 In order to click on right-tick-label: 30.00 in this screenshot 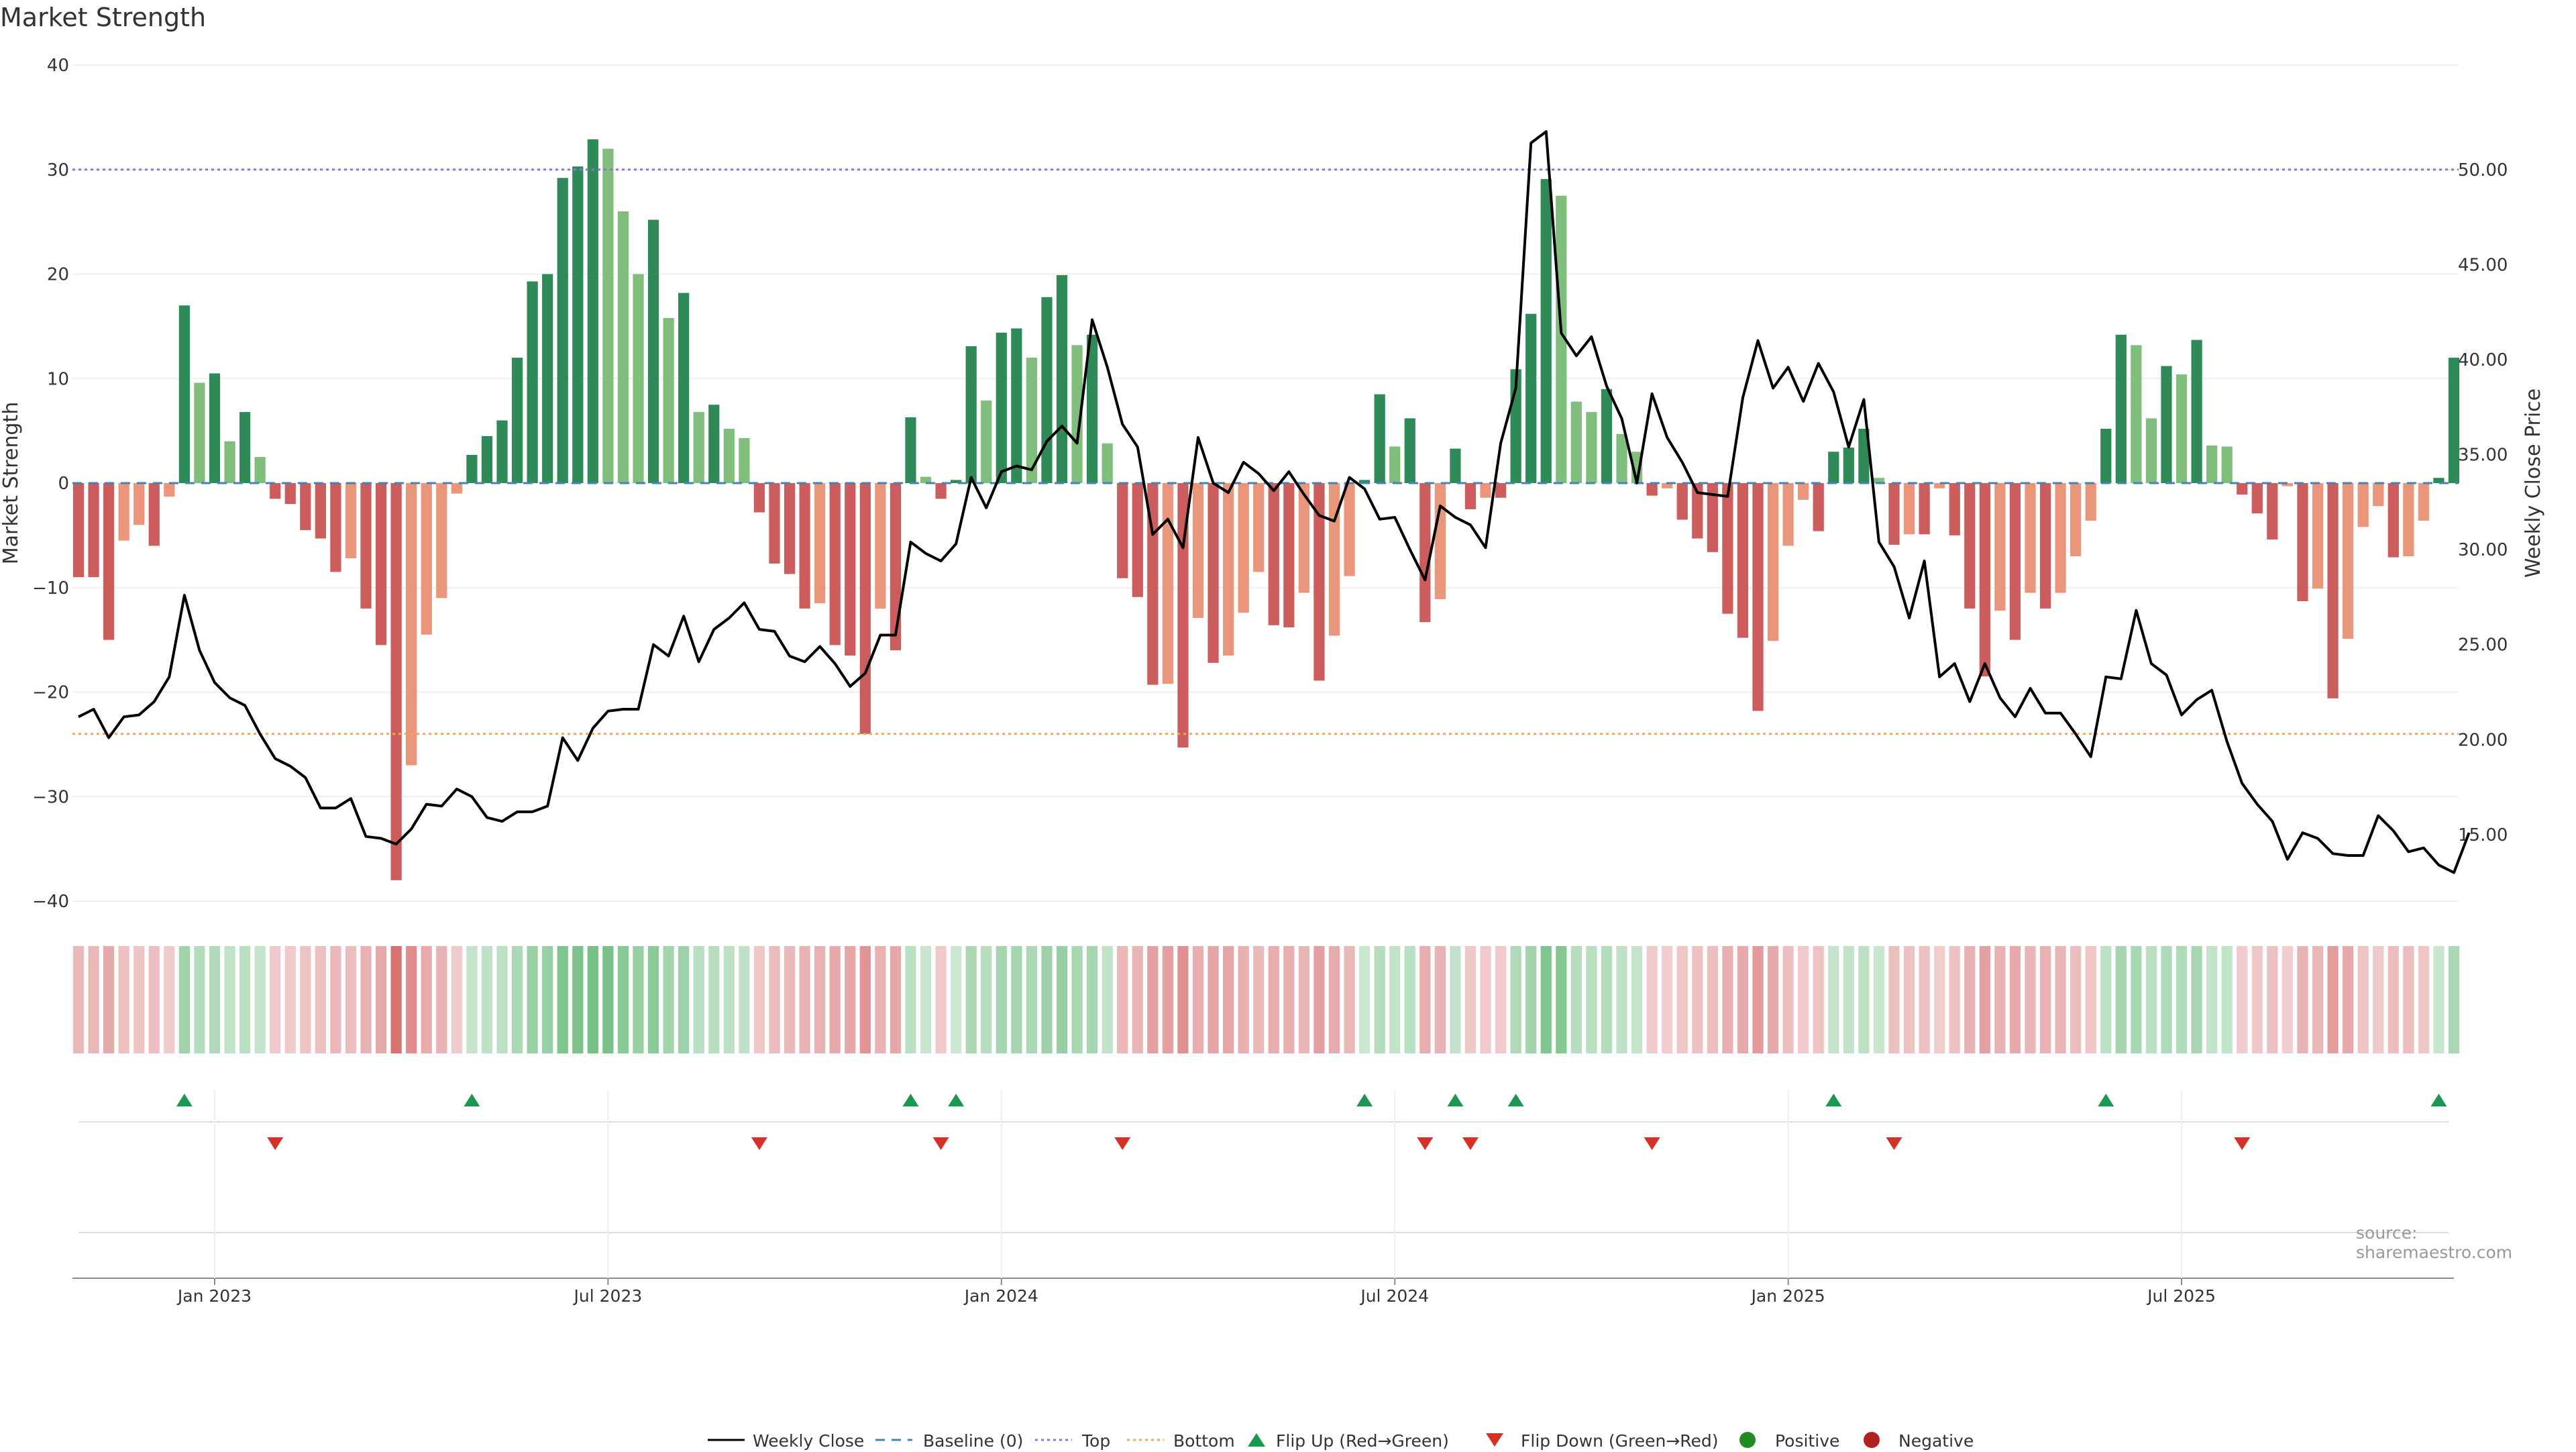, I will do `click(2483, 550)`.